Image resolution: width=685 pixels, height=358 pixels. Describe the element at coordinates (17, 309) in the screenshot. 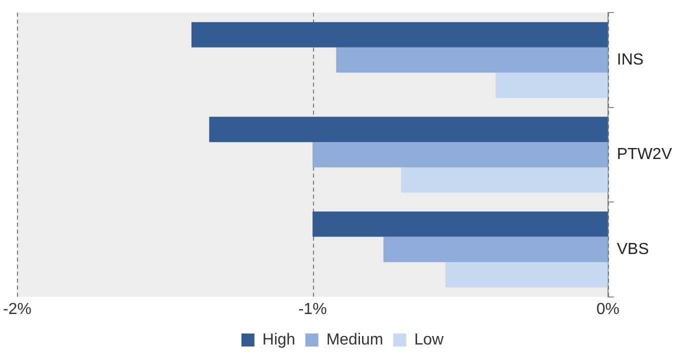

I see `x-tick-label: -2%` at that location.